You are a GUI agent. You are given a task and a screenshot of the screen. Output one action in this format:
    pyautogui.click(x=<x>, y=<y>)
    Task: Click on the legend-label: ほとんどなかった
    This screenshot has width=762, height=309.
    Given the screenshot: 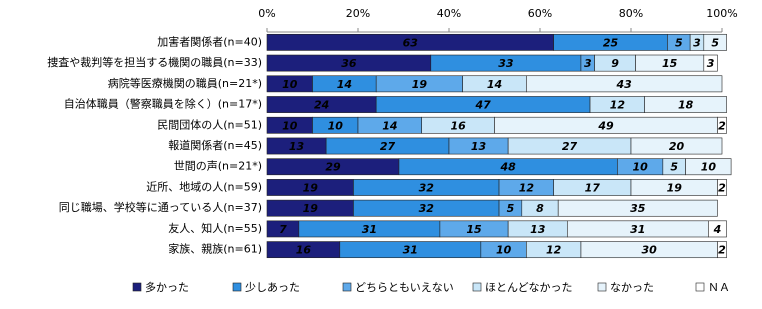 What is the action you would take?
    pyautogui.click(x=528, y=287)
    